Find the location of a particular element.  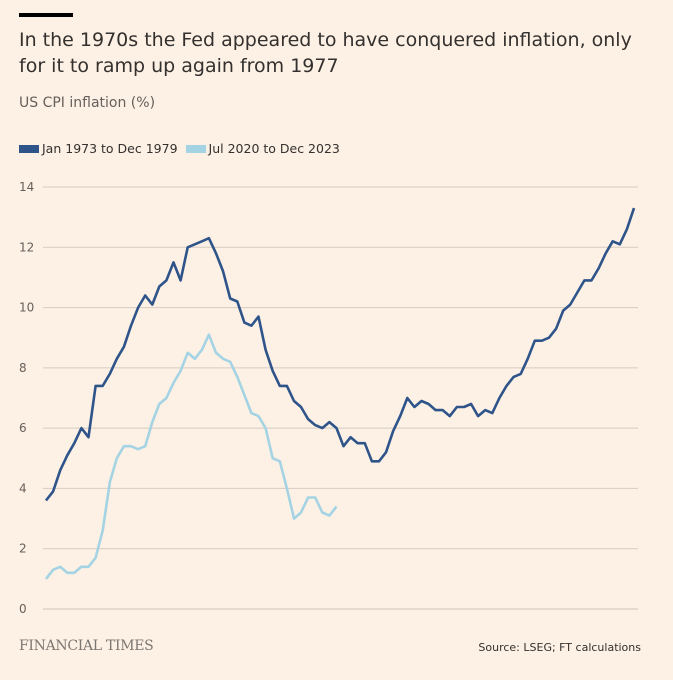

y-tick-label: 12 is located at coordinates (26, 247).